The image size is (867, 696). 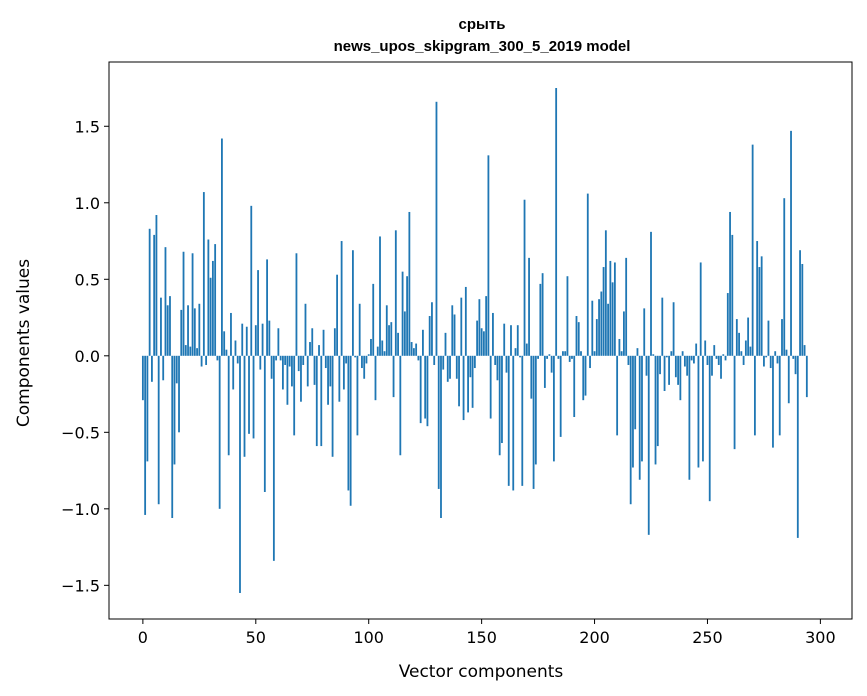 What do you see at coordinates (80, 432) in the screenshot?
I see `y-tick-label-2: −0.5` at bounding box center [80, 432].